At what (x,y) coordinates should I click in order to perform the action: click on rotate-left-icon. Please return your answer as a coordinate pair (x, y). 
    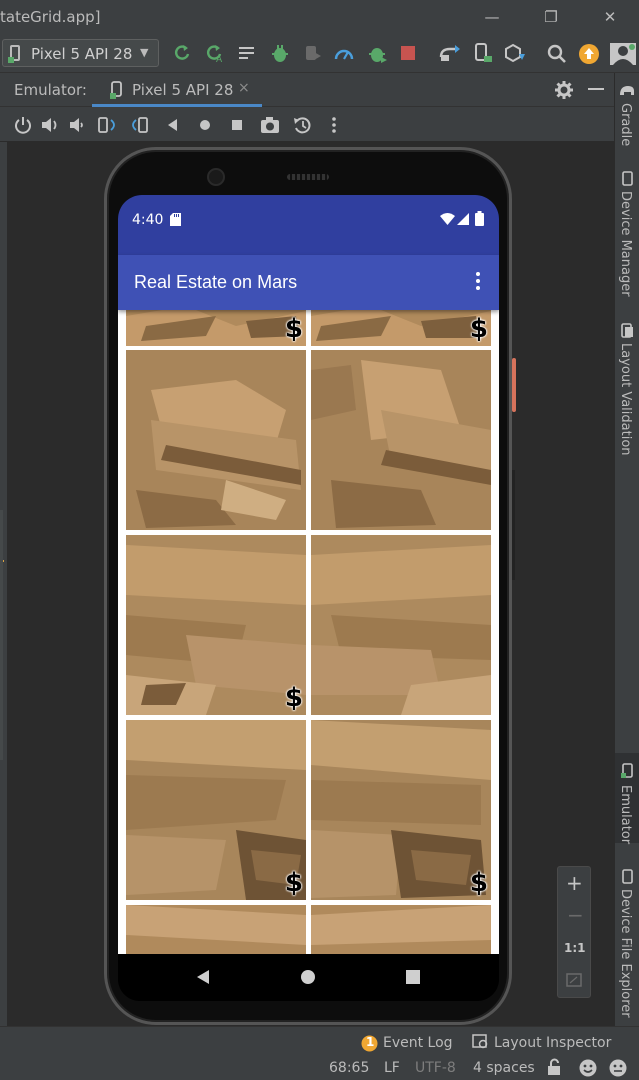
    Looking at the image, I should click on (107, 125).